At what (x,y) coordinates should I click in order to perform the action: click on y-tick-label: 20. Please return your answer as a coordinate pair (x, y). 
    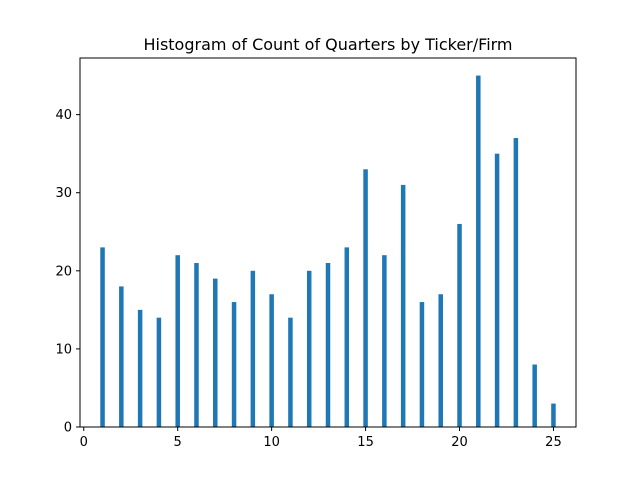
    Looking at the image, I should click on (63, 271).